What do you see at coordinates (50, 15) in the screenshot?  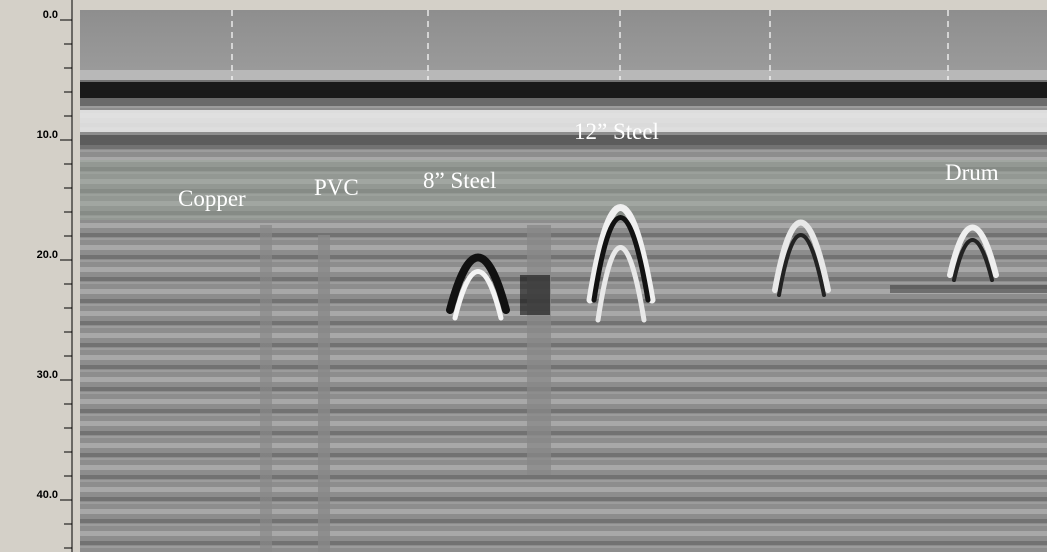 I see `tick-label: 0.0` at bounding box center [50, 15].